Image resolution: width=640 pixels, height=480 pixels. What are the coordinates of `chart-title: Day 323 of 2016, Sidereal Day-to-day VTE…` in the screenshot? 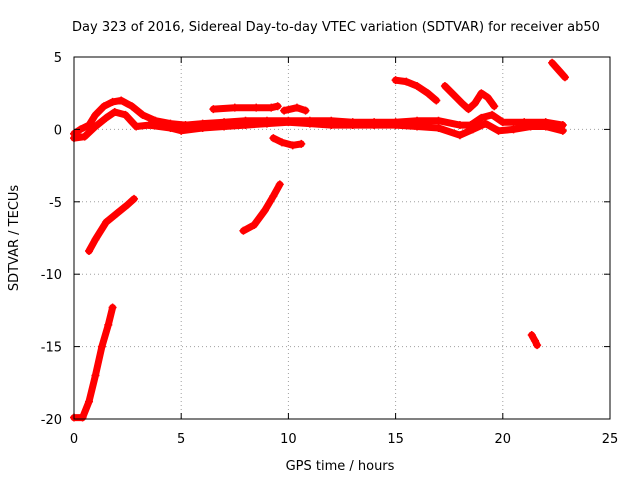 It's located at (336, 27).